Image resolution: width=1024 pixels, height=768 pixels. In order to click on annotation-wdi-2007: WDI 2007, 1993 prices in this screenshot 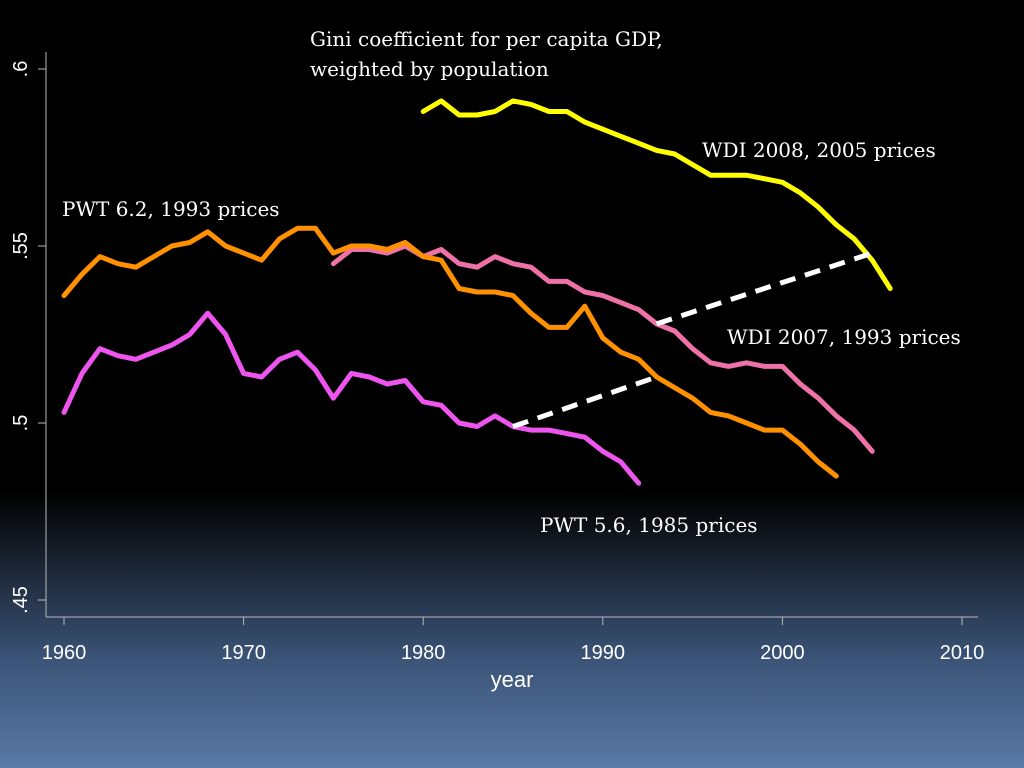, I will do `click(844, 337)`.